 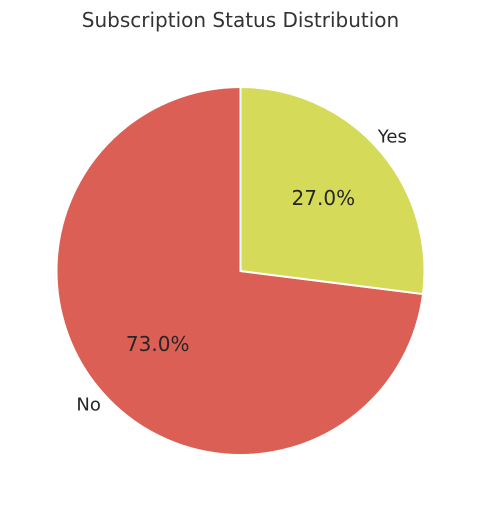 I want to click on percent-label-no: 73.0%, so click(x=158, y=344).